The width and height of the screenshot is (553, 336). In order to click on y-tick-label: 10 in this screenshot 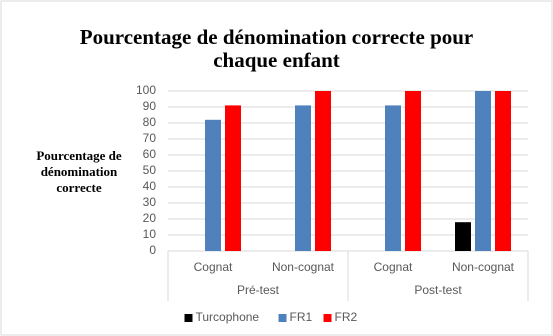, I will do `click(150, 234)`.